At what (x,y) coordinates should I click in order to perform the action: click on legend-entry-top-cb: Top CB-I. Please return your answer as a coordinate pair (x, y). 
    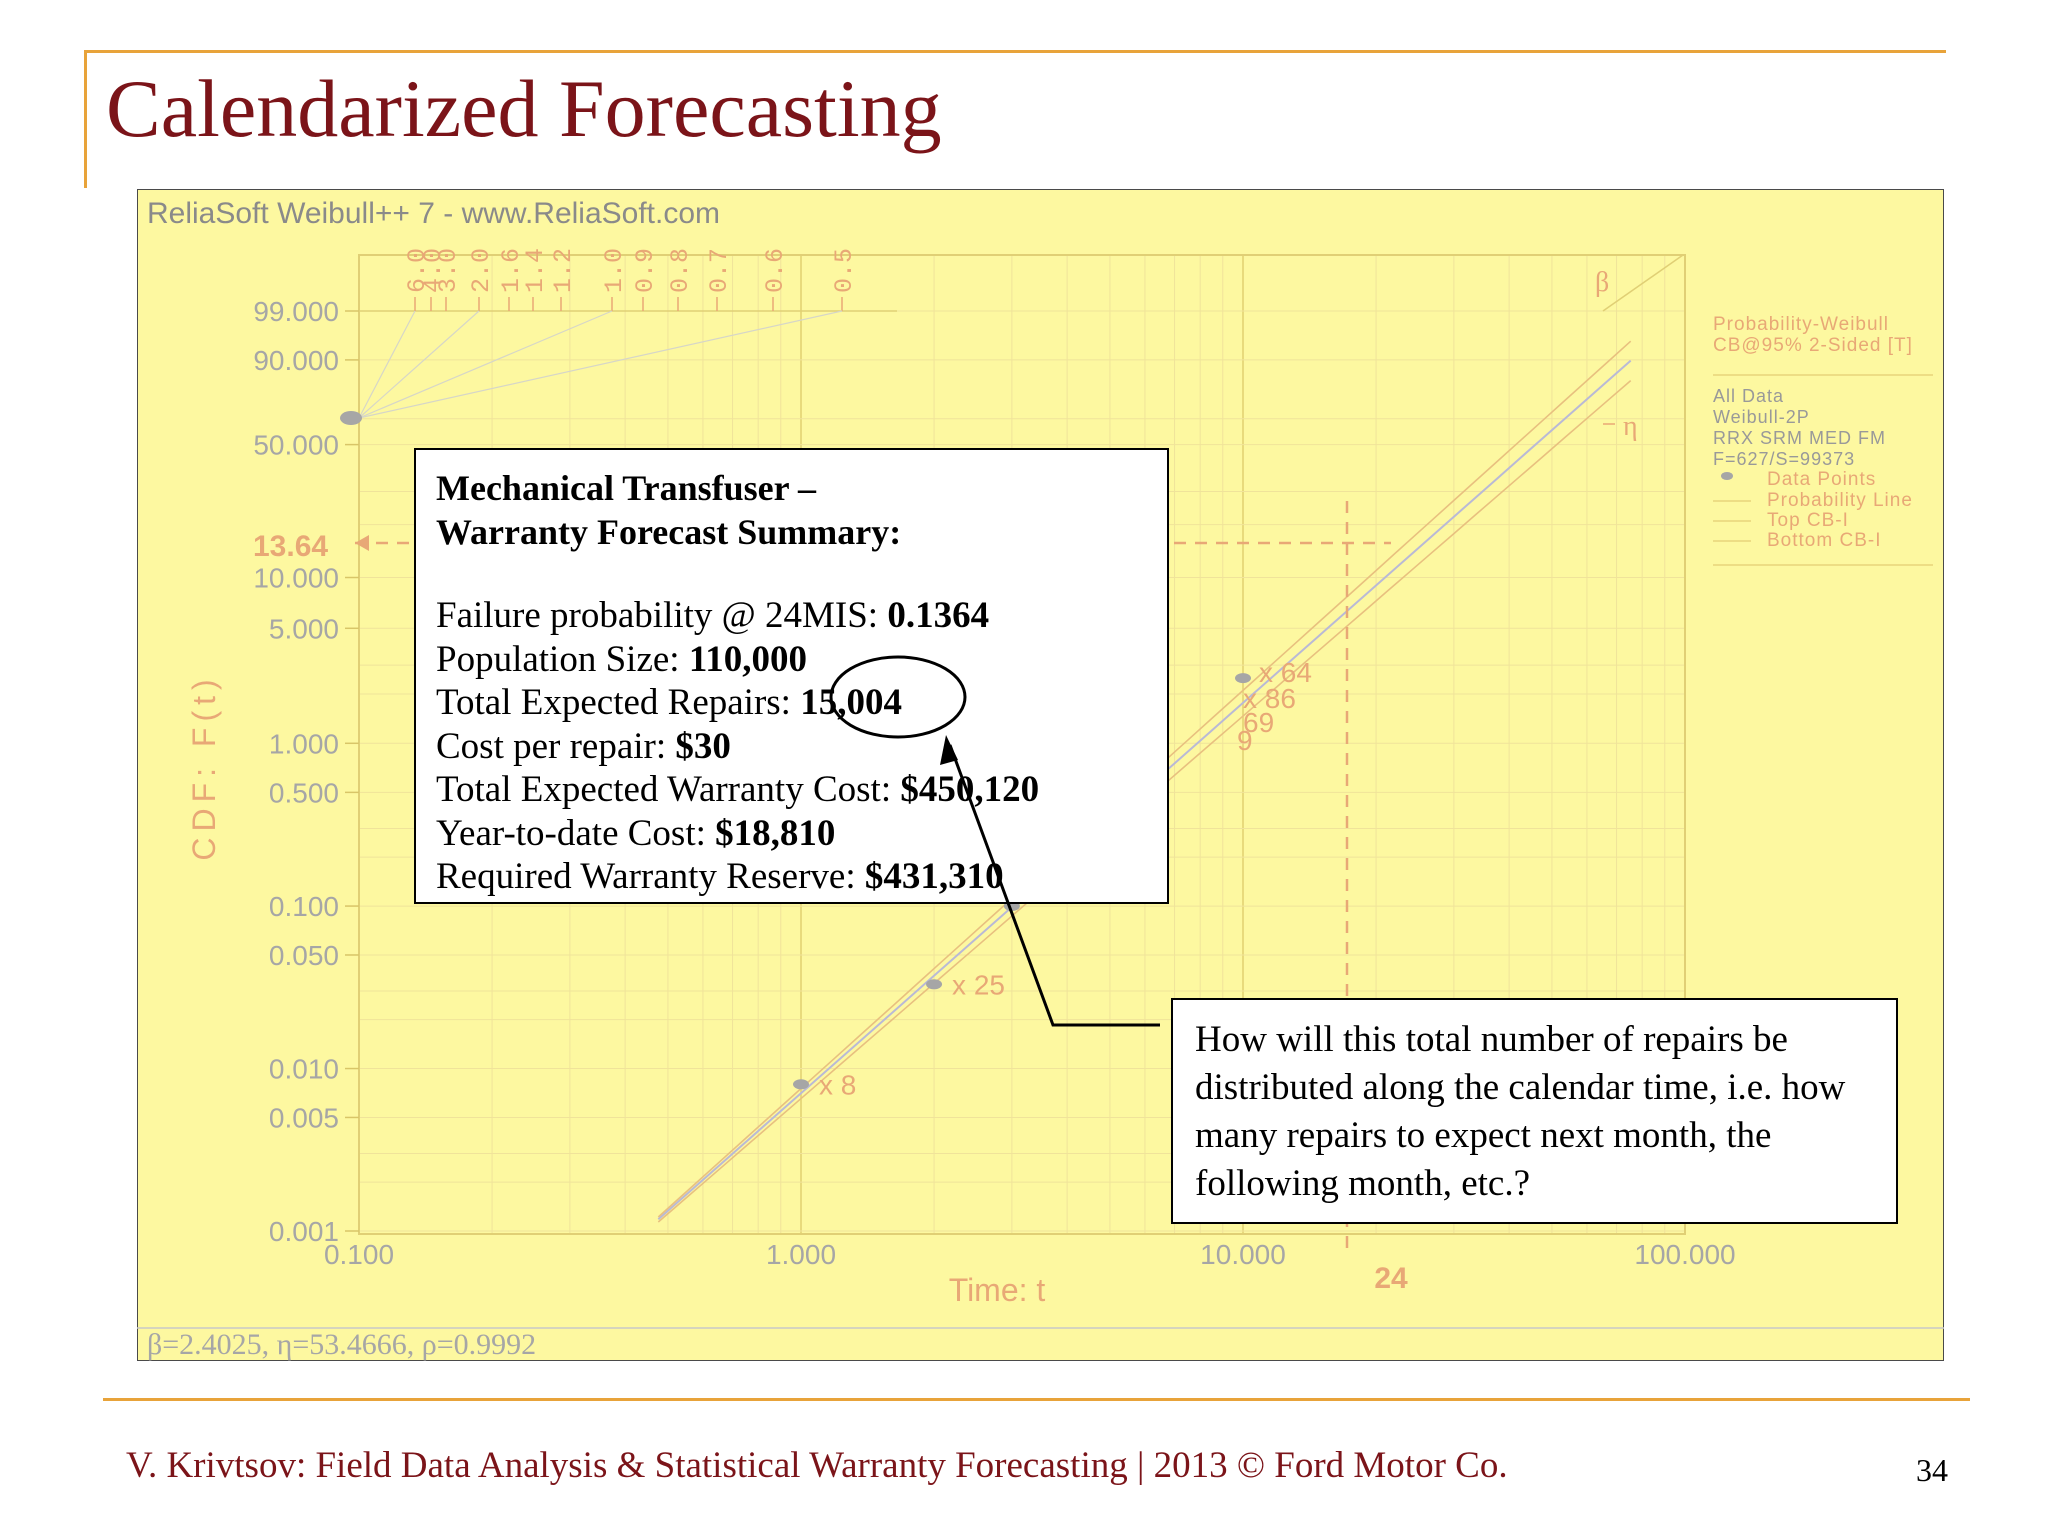
    Looking at the image, I should click on (1808, 520).